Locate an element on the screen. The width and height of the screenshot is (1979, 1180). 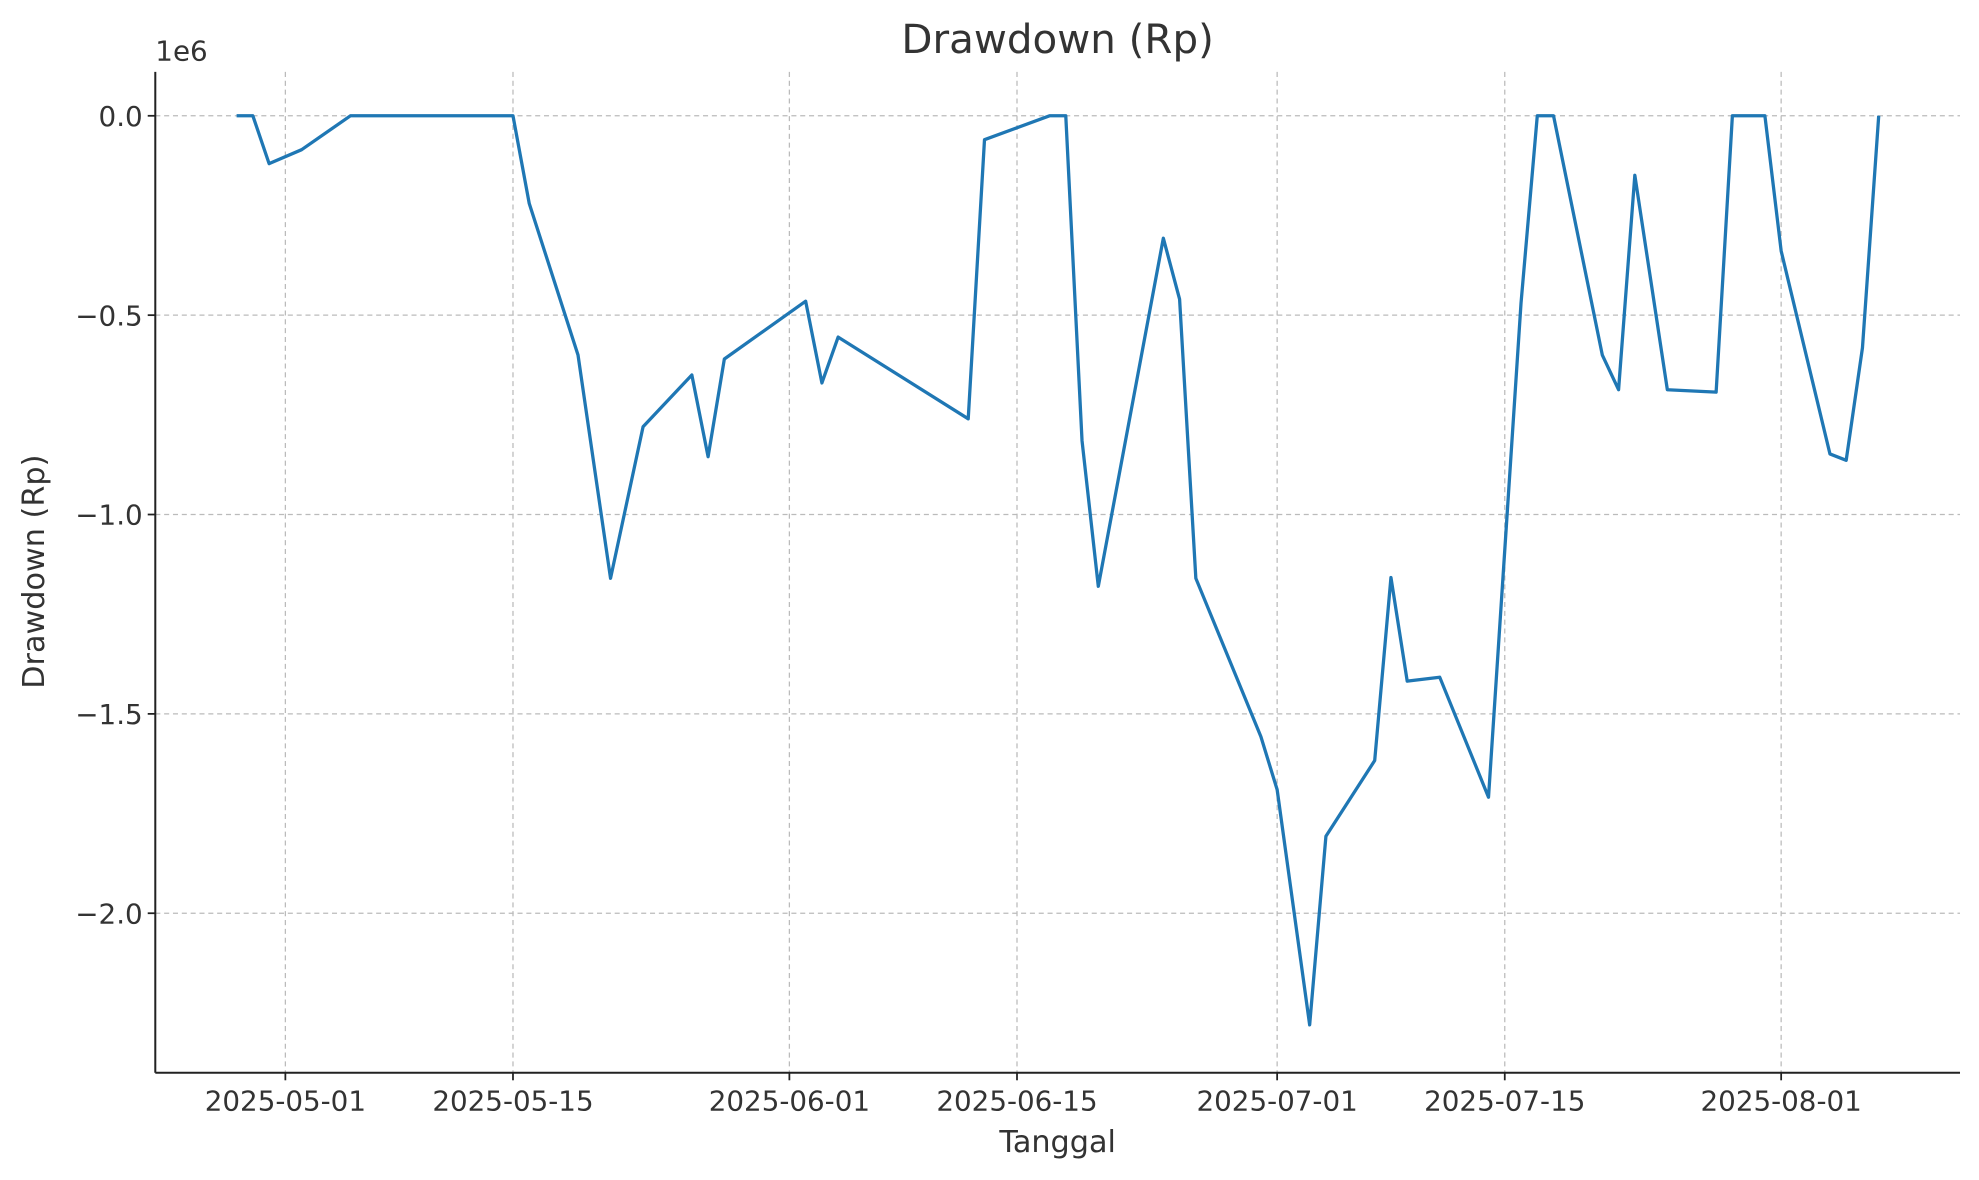
x-tick-label: 2025-07-01 is located at coordinates (1277, 1101).